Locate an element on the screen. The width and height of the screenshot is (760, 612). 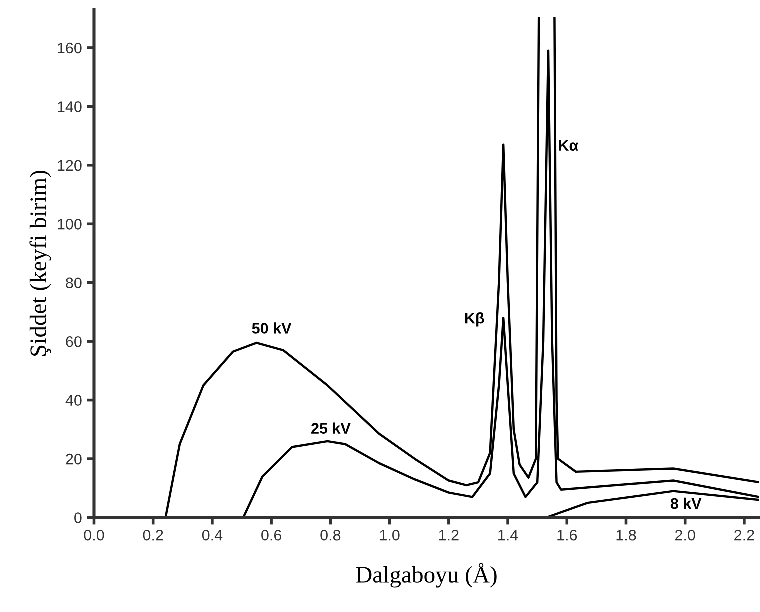
series-label: 25 kV is located at coordinates (331, 428).